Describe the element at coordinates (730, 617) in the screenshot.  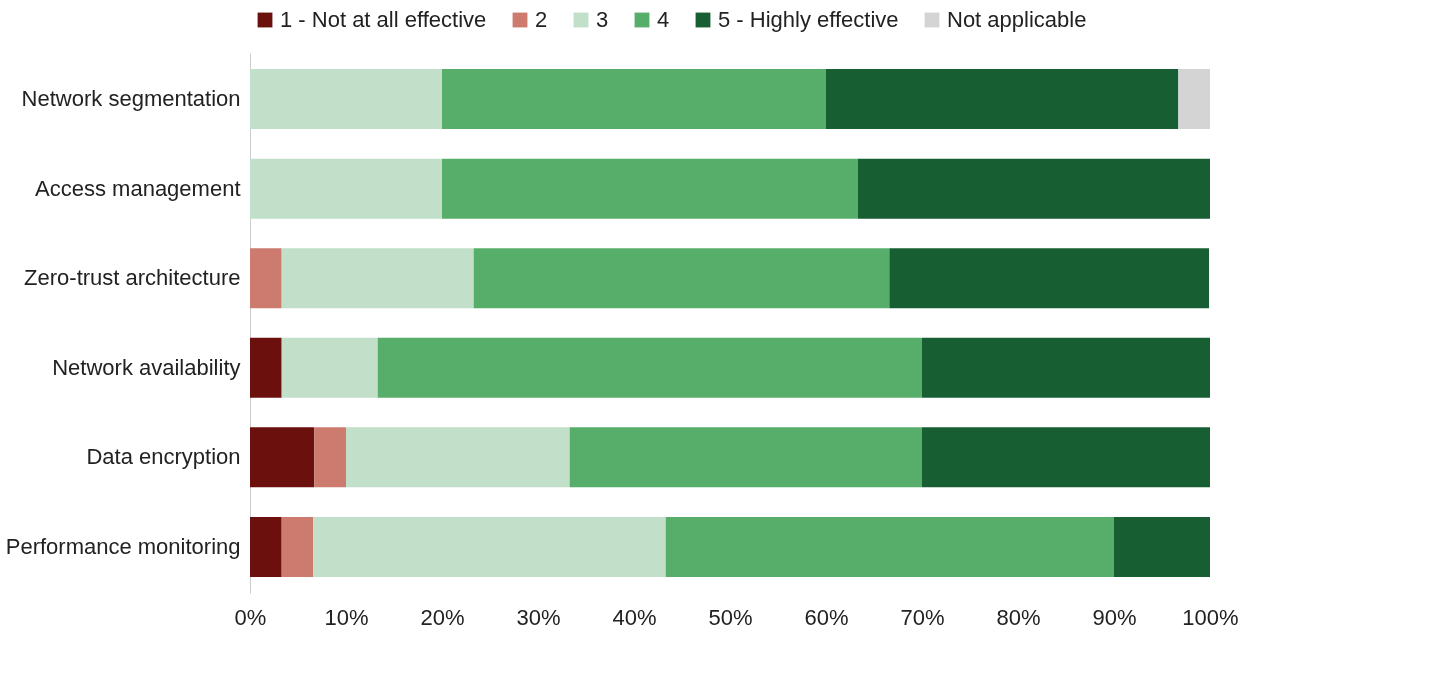
I see `x-tick-label: 50%` at that location.